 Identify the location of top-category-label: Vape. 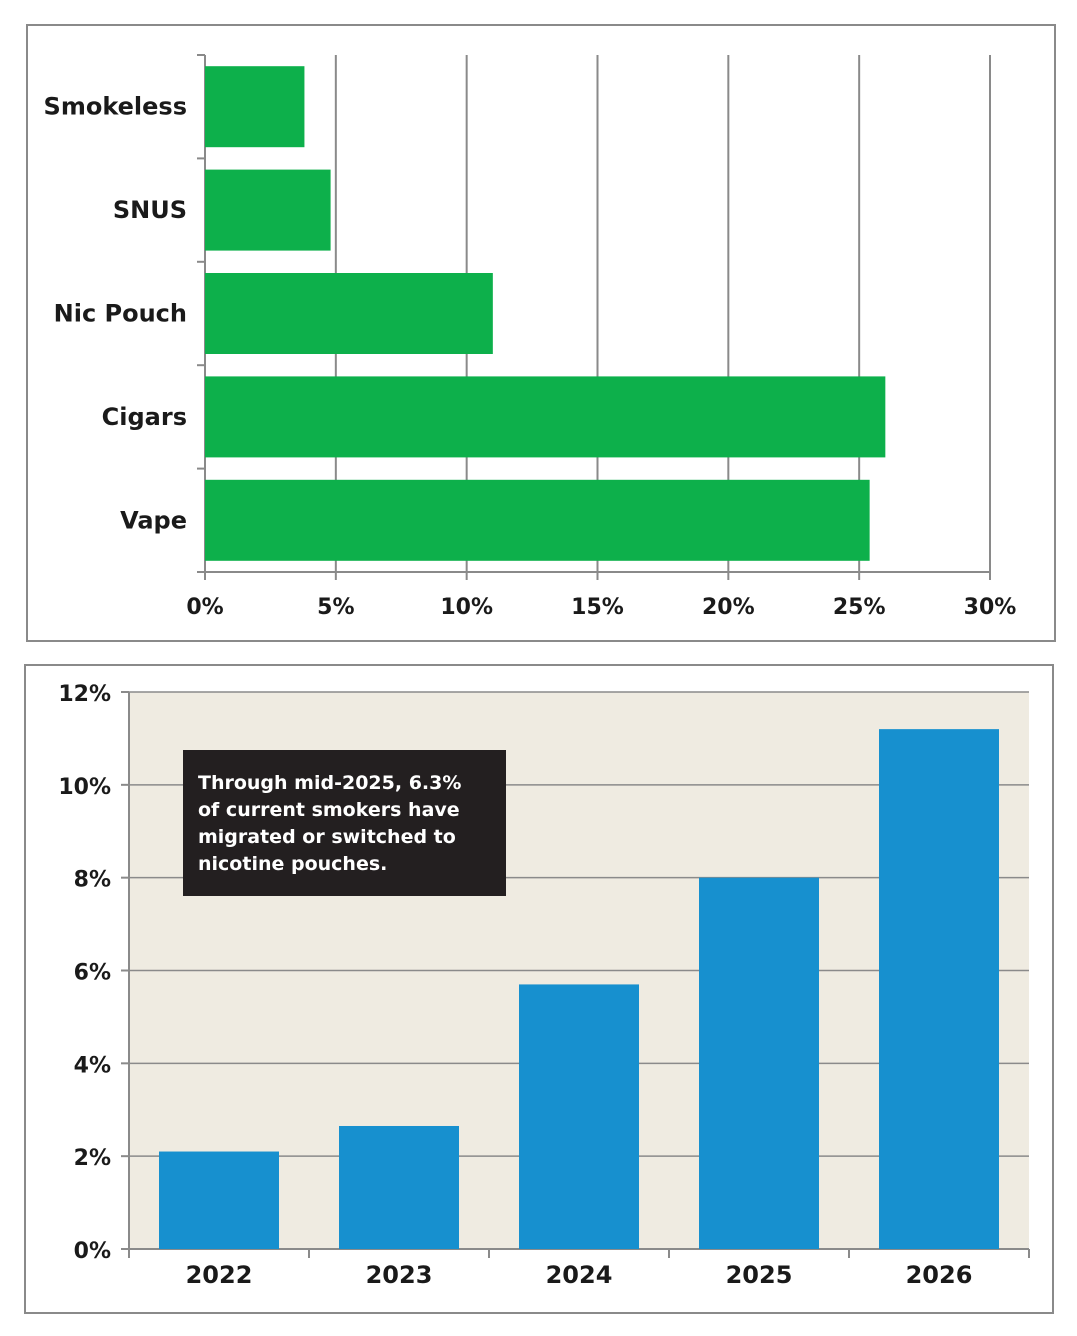
(153, 520).